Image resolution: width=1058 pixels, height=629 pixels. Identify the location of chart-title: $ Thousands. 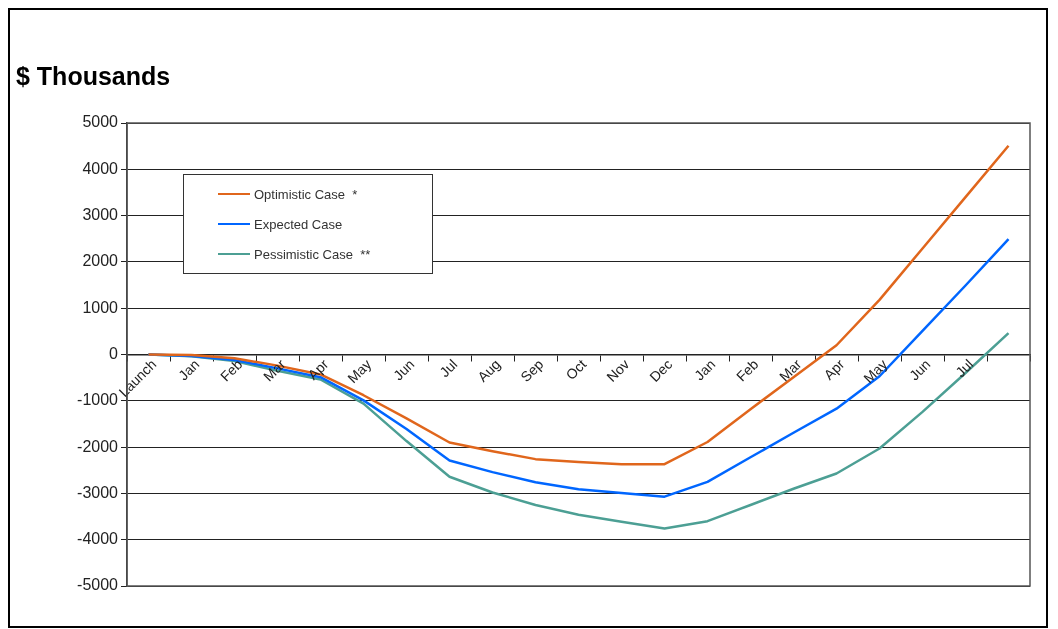
(93, 76).